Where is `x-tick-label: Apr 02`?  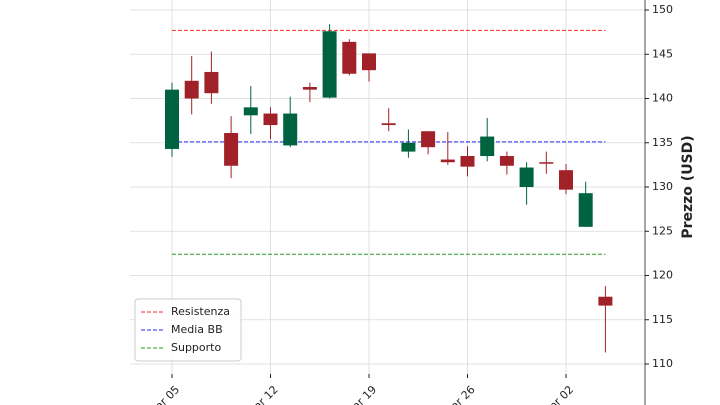
x-tick-label: Apr 02 is located at coordinates (558, 394).